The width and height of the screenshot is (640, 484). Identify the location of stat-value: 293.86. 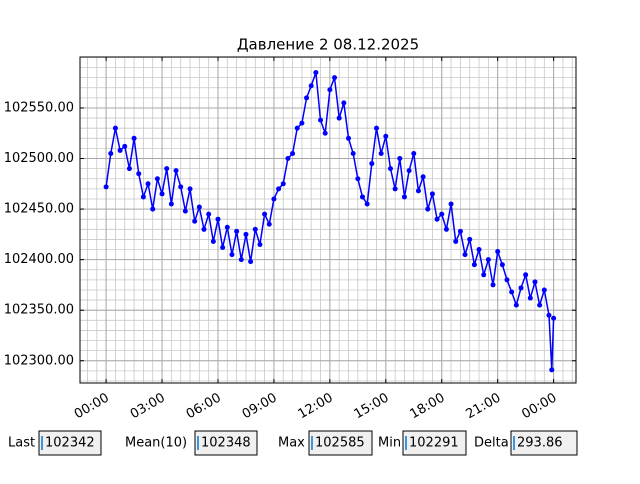
(540, 443).